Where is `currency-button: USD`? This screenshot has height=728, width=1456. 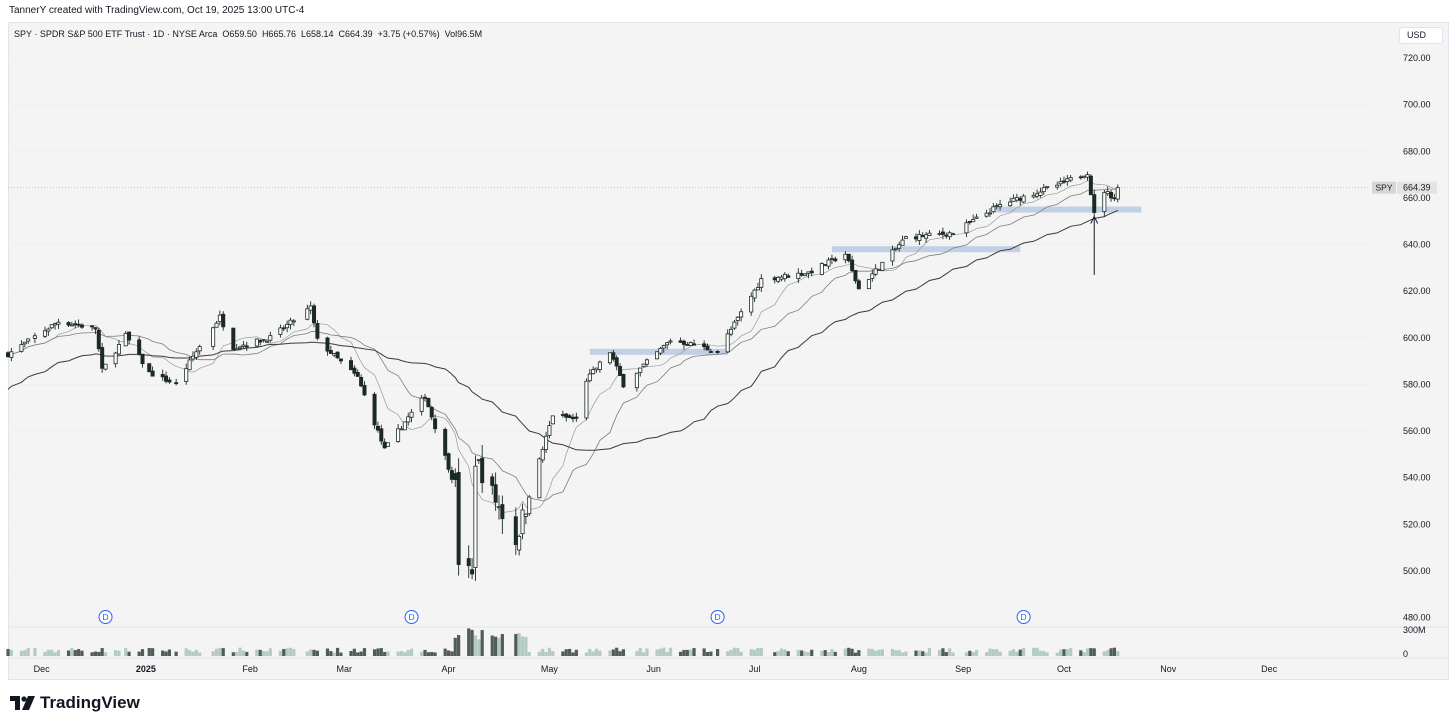
currency-button: USD is located at coordinates (1421, 35).